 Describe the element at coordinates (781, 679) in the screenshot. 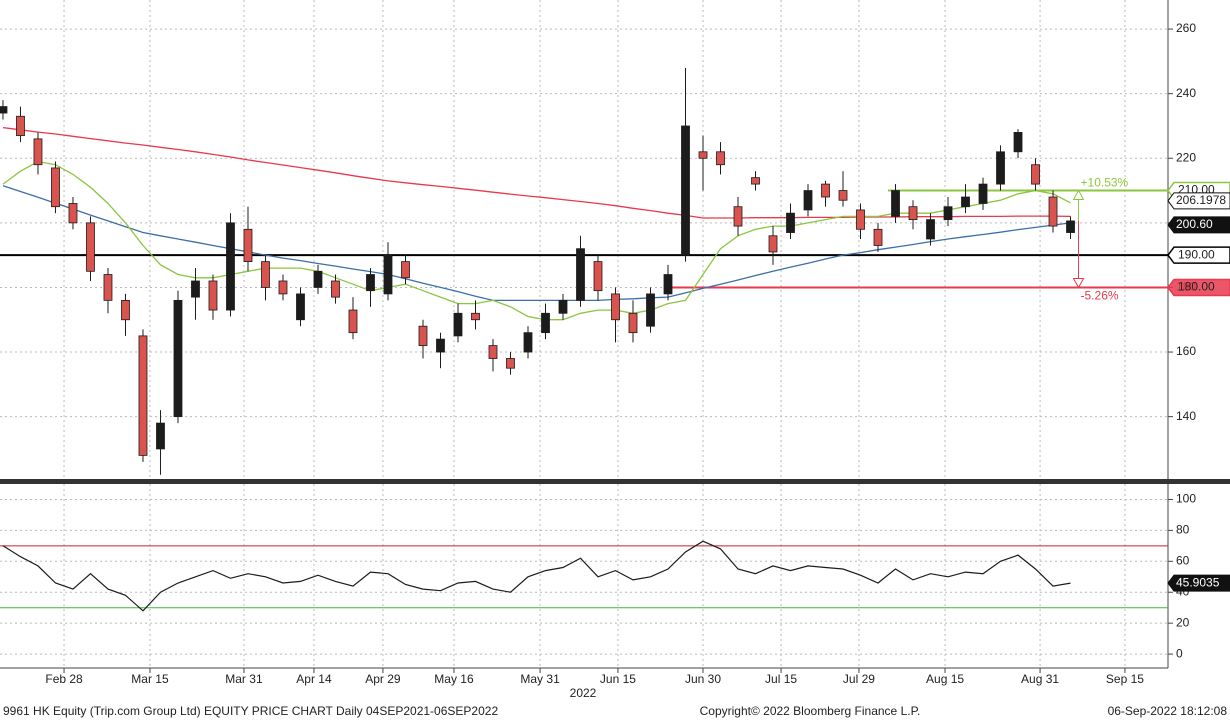

I see `x-tick-label: Jul 15` at that location.